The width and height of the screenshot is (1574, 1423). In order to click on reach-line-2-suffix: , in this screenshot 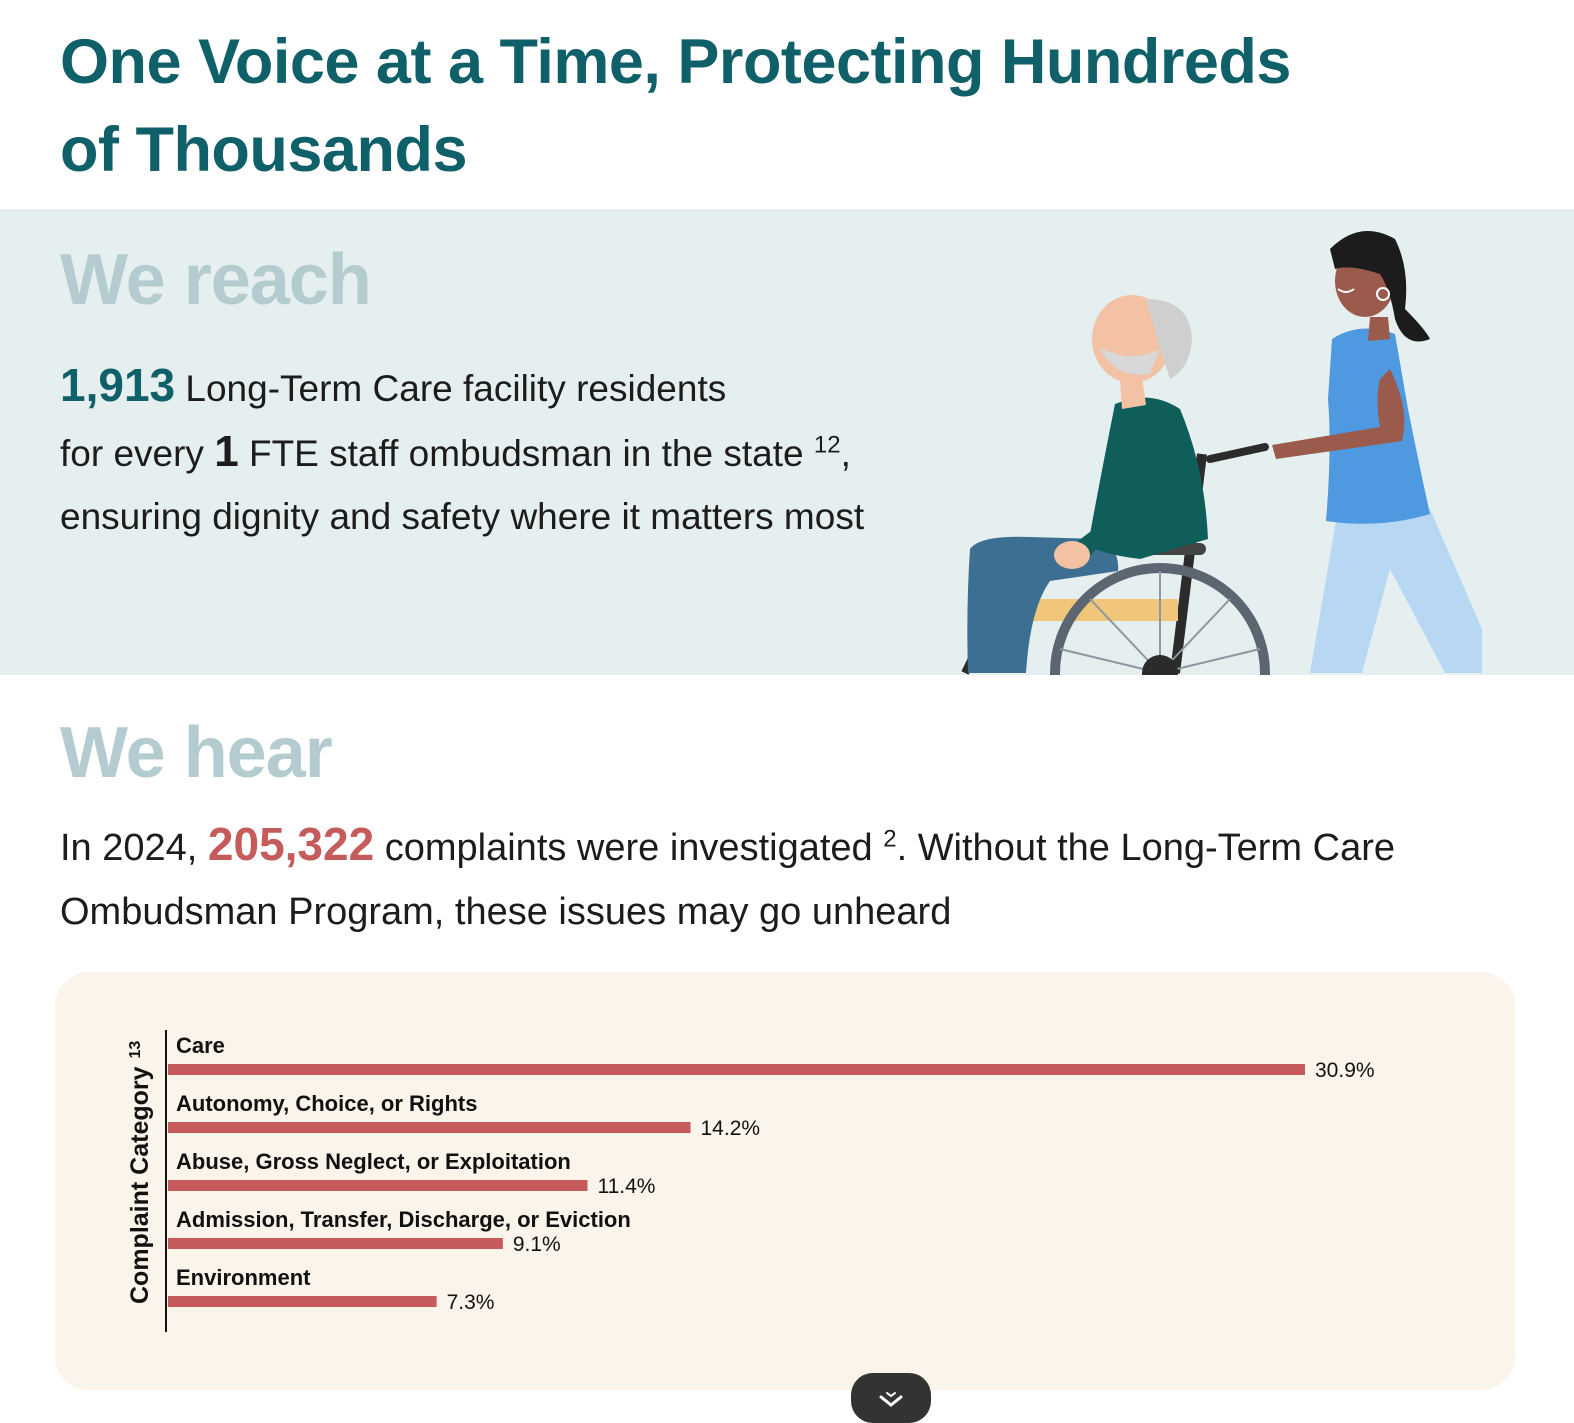, I will do `click(845, 453)`.